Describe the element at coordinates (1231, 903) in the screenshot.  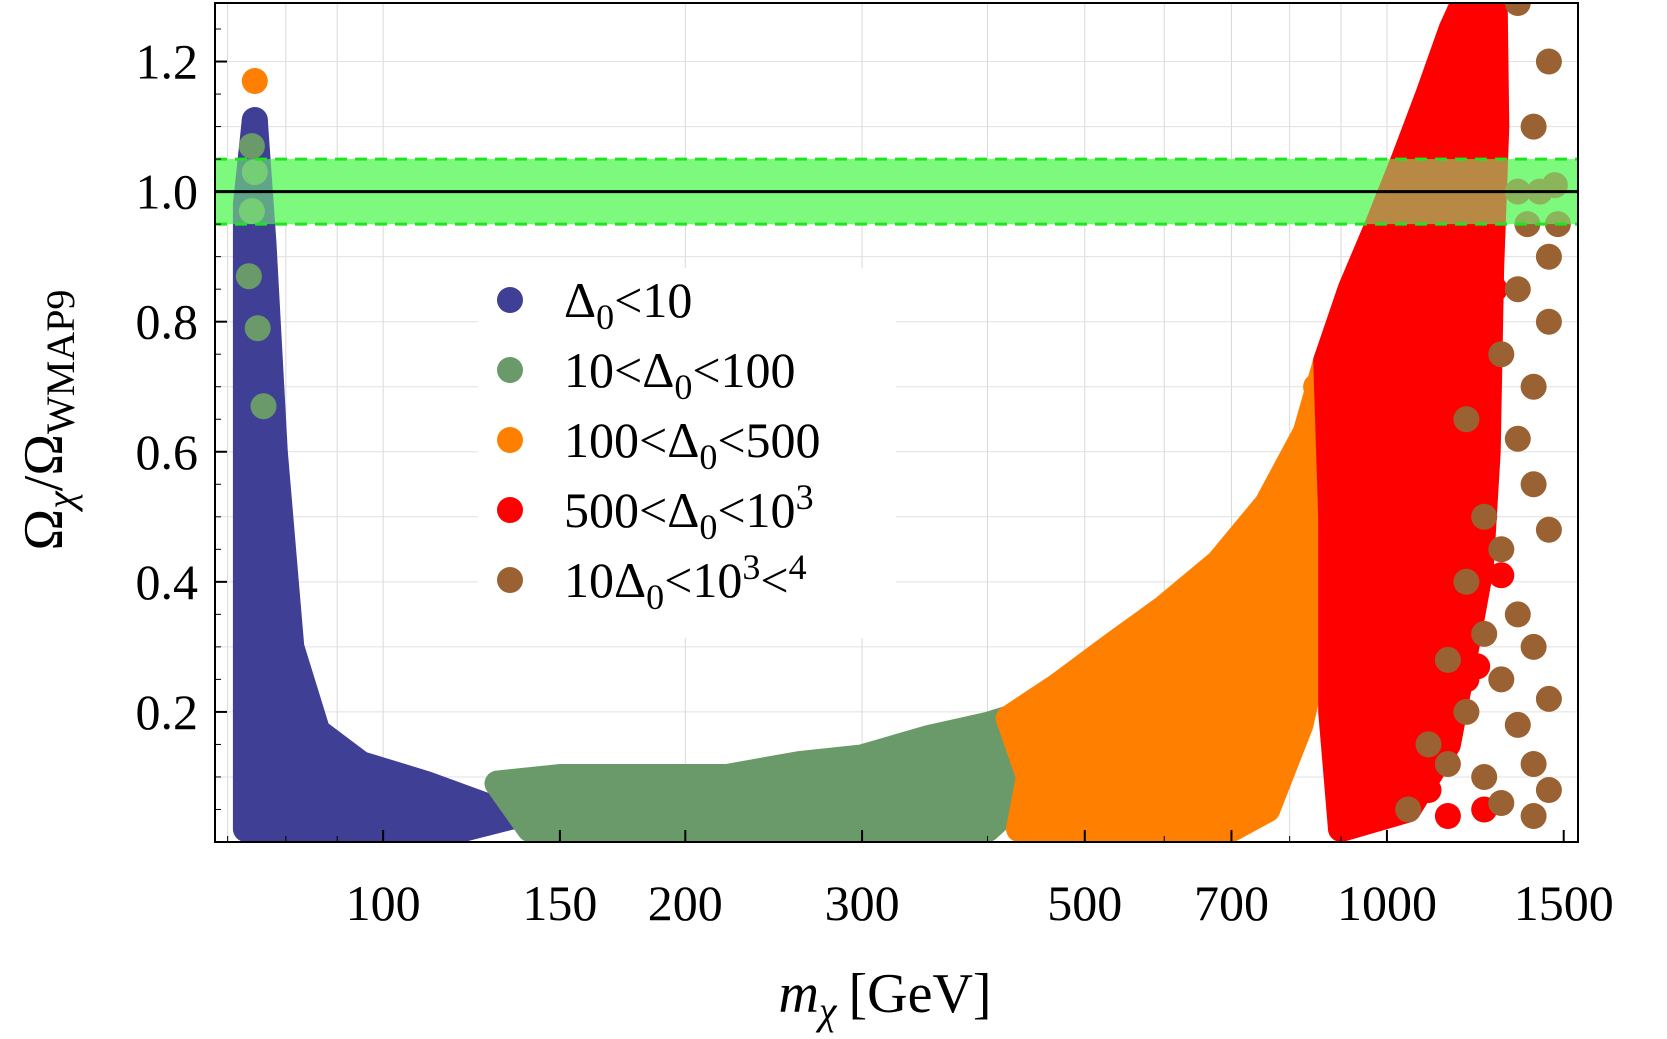
I see `x-tick-label: 700` at that location.